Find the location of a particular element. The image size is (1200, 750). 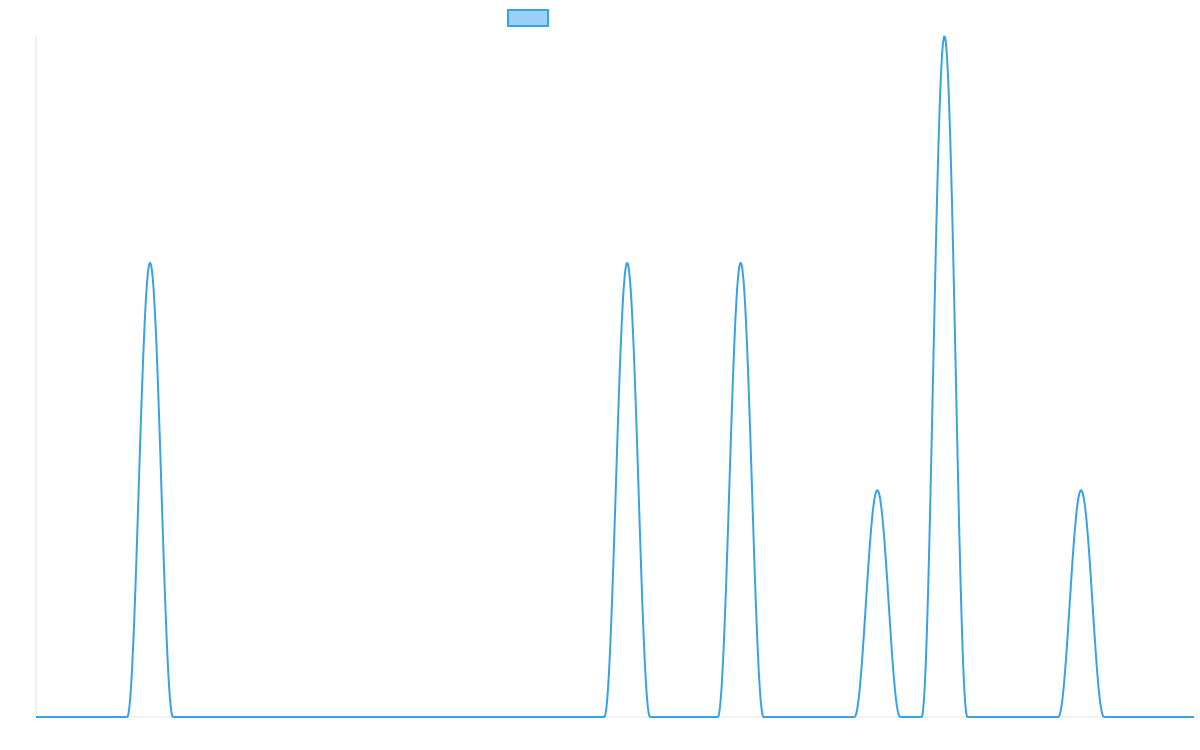

legend is located at coordinates (528, 18).